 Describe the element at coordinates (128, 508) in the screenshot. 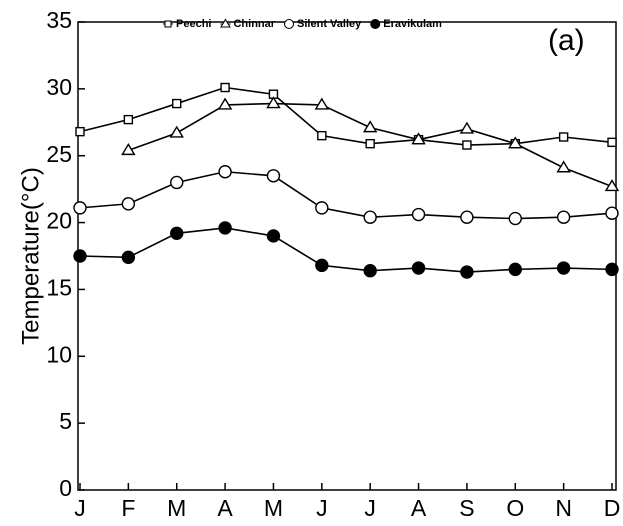

I see `x-tick-label: F` at that location.